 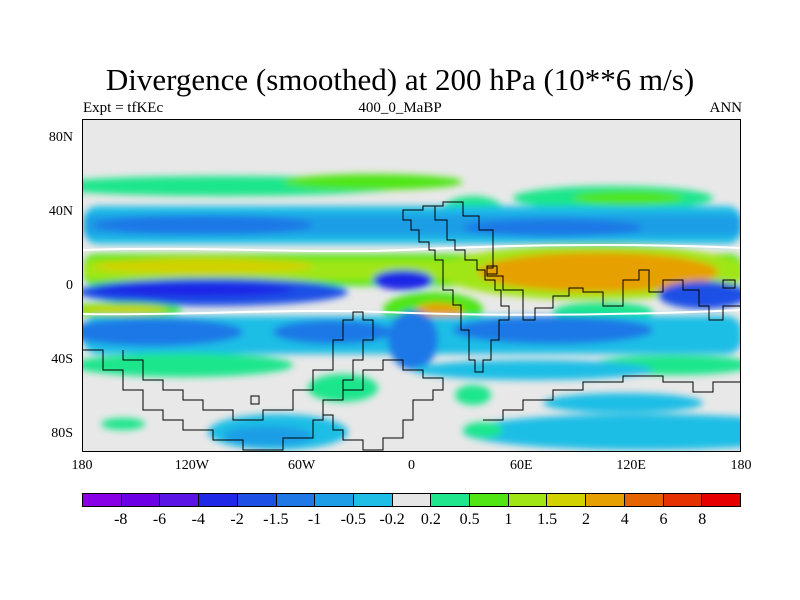 What do you see at coordinates (726, 108) in the screenshot?
I see `season-label: ANN` at bounding box center [726, 108].